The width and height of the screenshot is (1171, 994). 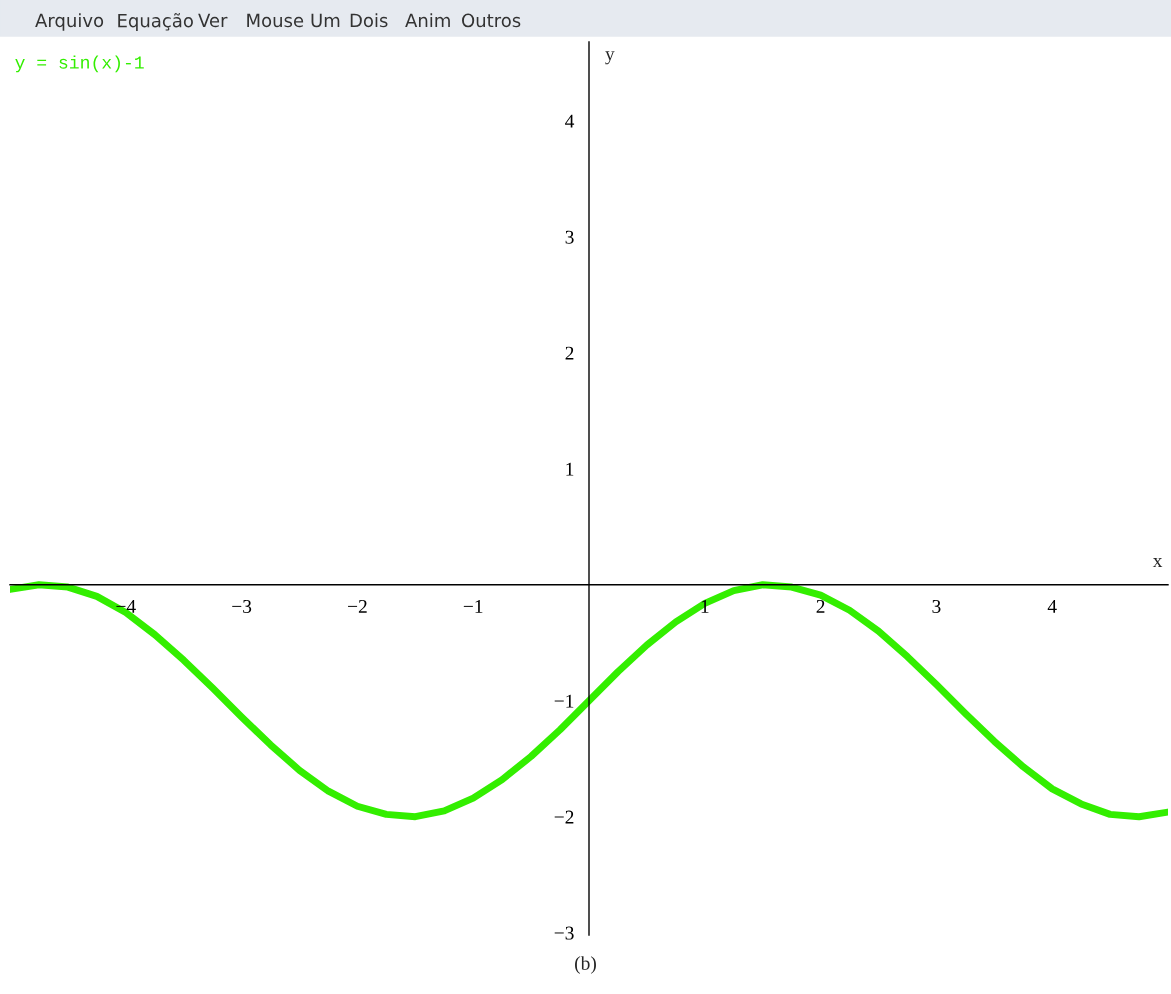 What do you see at coordinates (569, 353) in the screenshot?
I see `y-tick-label: 2` at bounding box center [569, 353].